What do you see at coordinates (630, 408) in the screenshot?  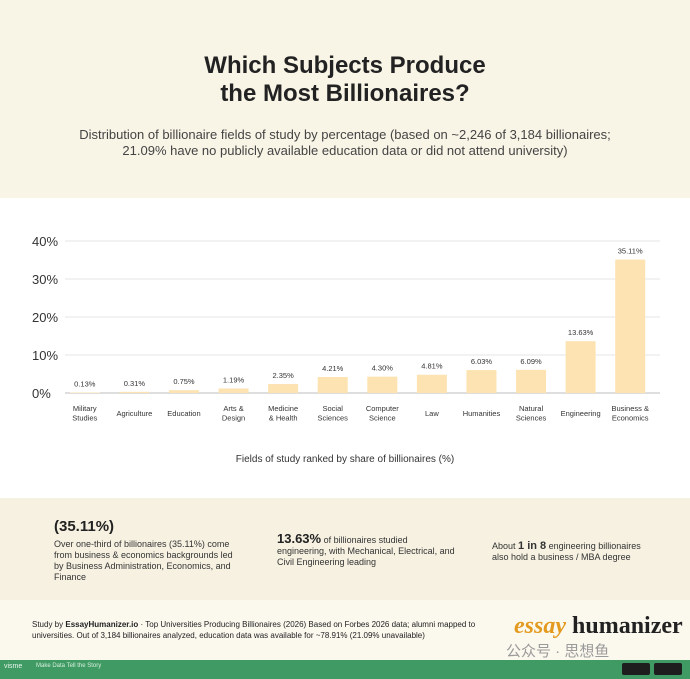 I see `x-tick-label: Business &` at bounding box center [630, 408].